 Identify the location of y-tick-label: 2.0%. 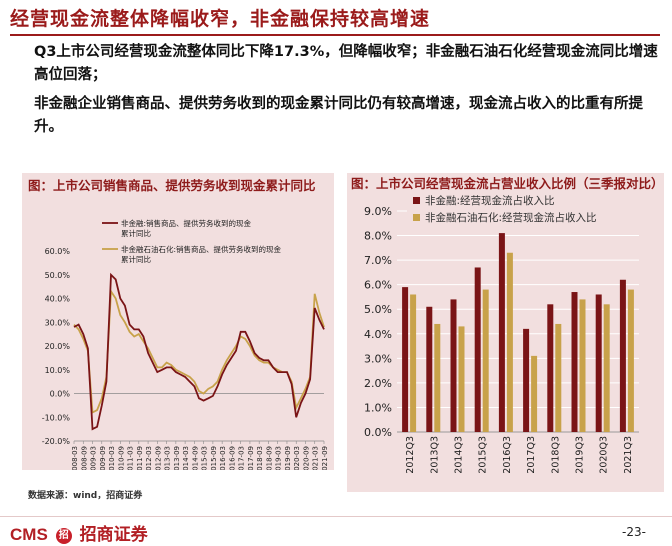
(378, 383).